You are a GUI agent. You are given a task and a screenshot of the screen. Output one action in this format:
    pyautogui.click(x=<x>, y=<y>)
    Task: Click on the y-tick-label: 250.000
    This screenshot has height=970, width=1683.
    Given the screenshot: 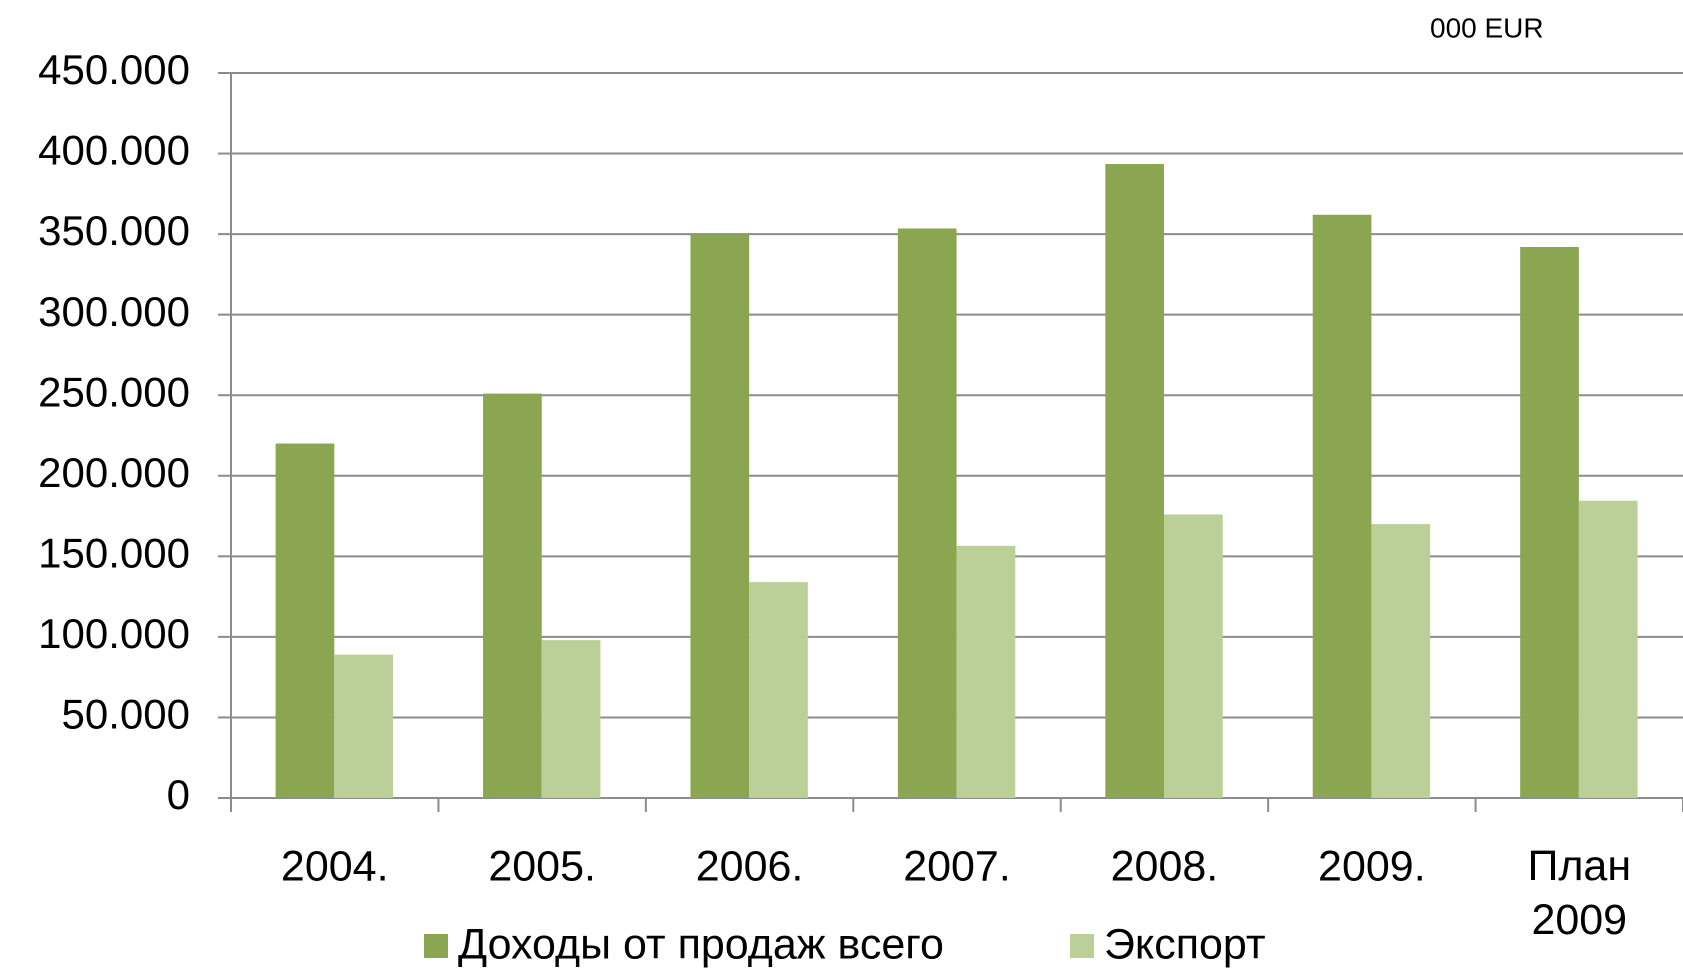 What is the action you would take?
    pyautogui.click(x=114, y=391)
    